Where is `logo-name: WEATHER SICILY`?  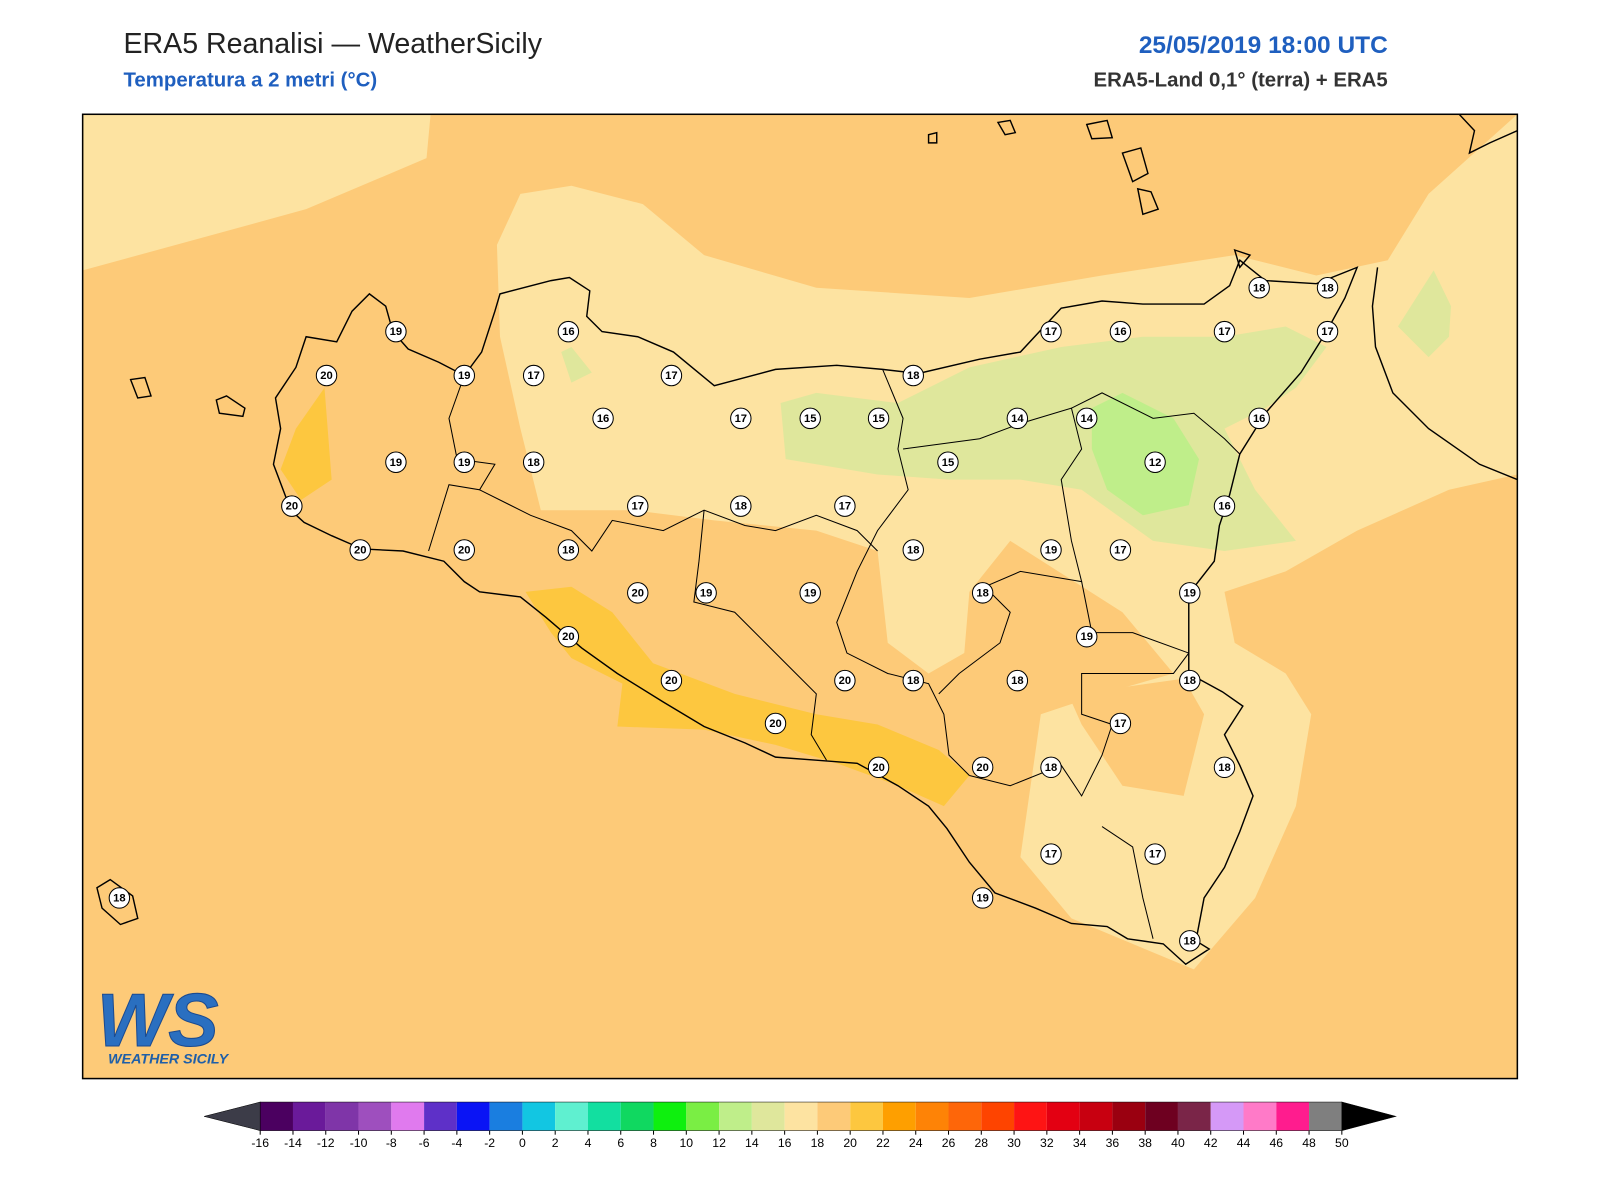 logo-name: WEATHER SICILY is located at coordinates (168, 1059).